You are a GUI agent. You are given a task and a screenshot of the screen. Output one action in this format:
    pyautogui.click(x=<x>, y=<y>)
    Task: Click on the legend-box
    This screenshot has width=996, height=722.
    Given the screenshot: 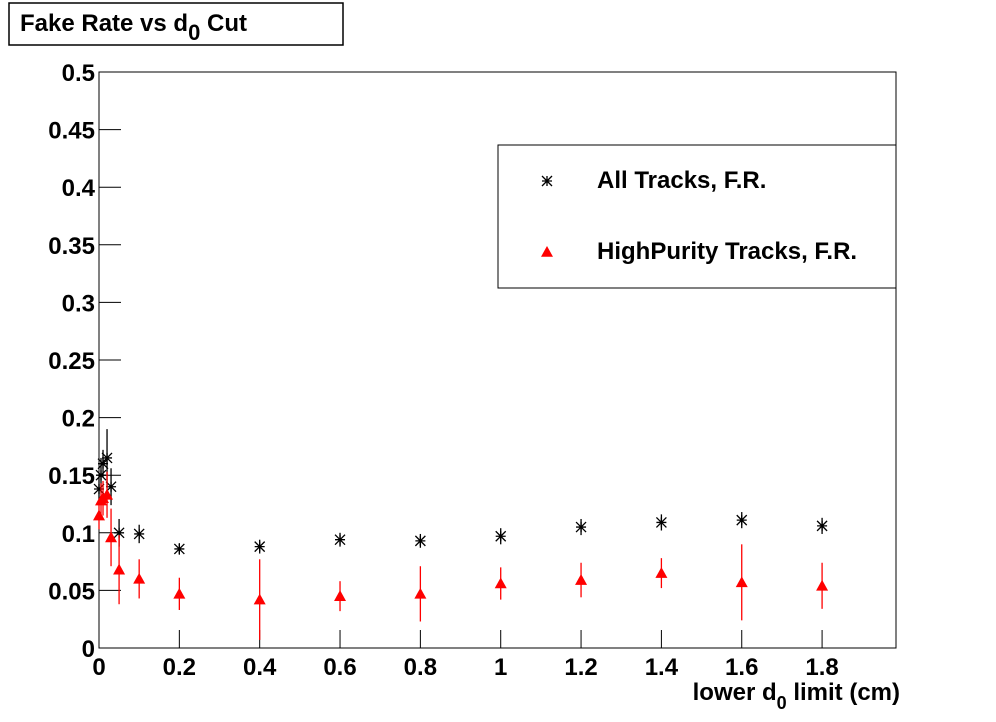 What is the action you would take?
    pyautogui.click(x=697, y=216)
    